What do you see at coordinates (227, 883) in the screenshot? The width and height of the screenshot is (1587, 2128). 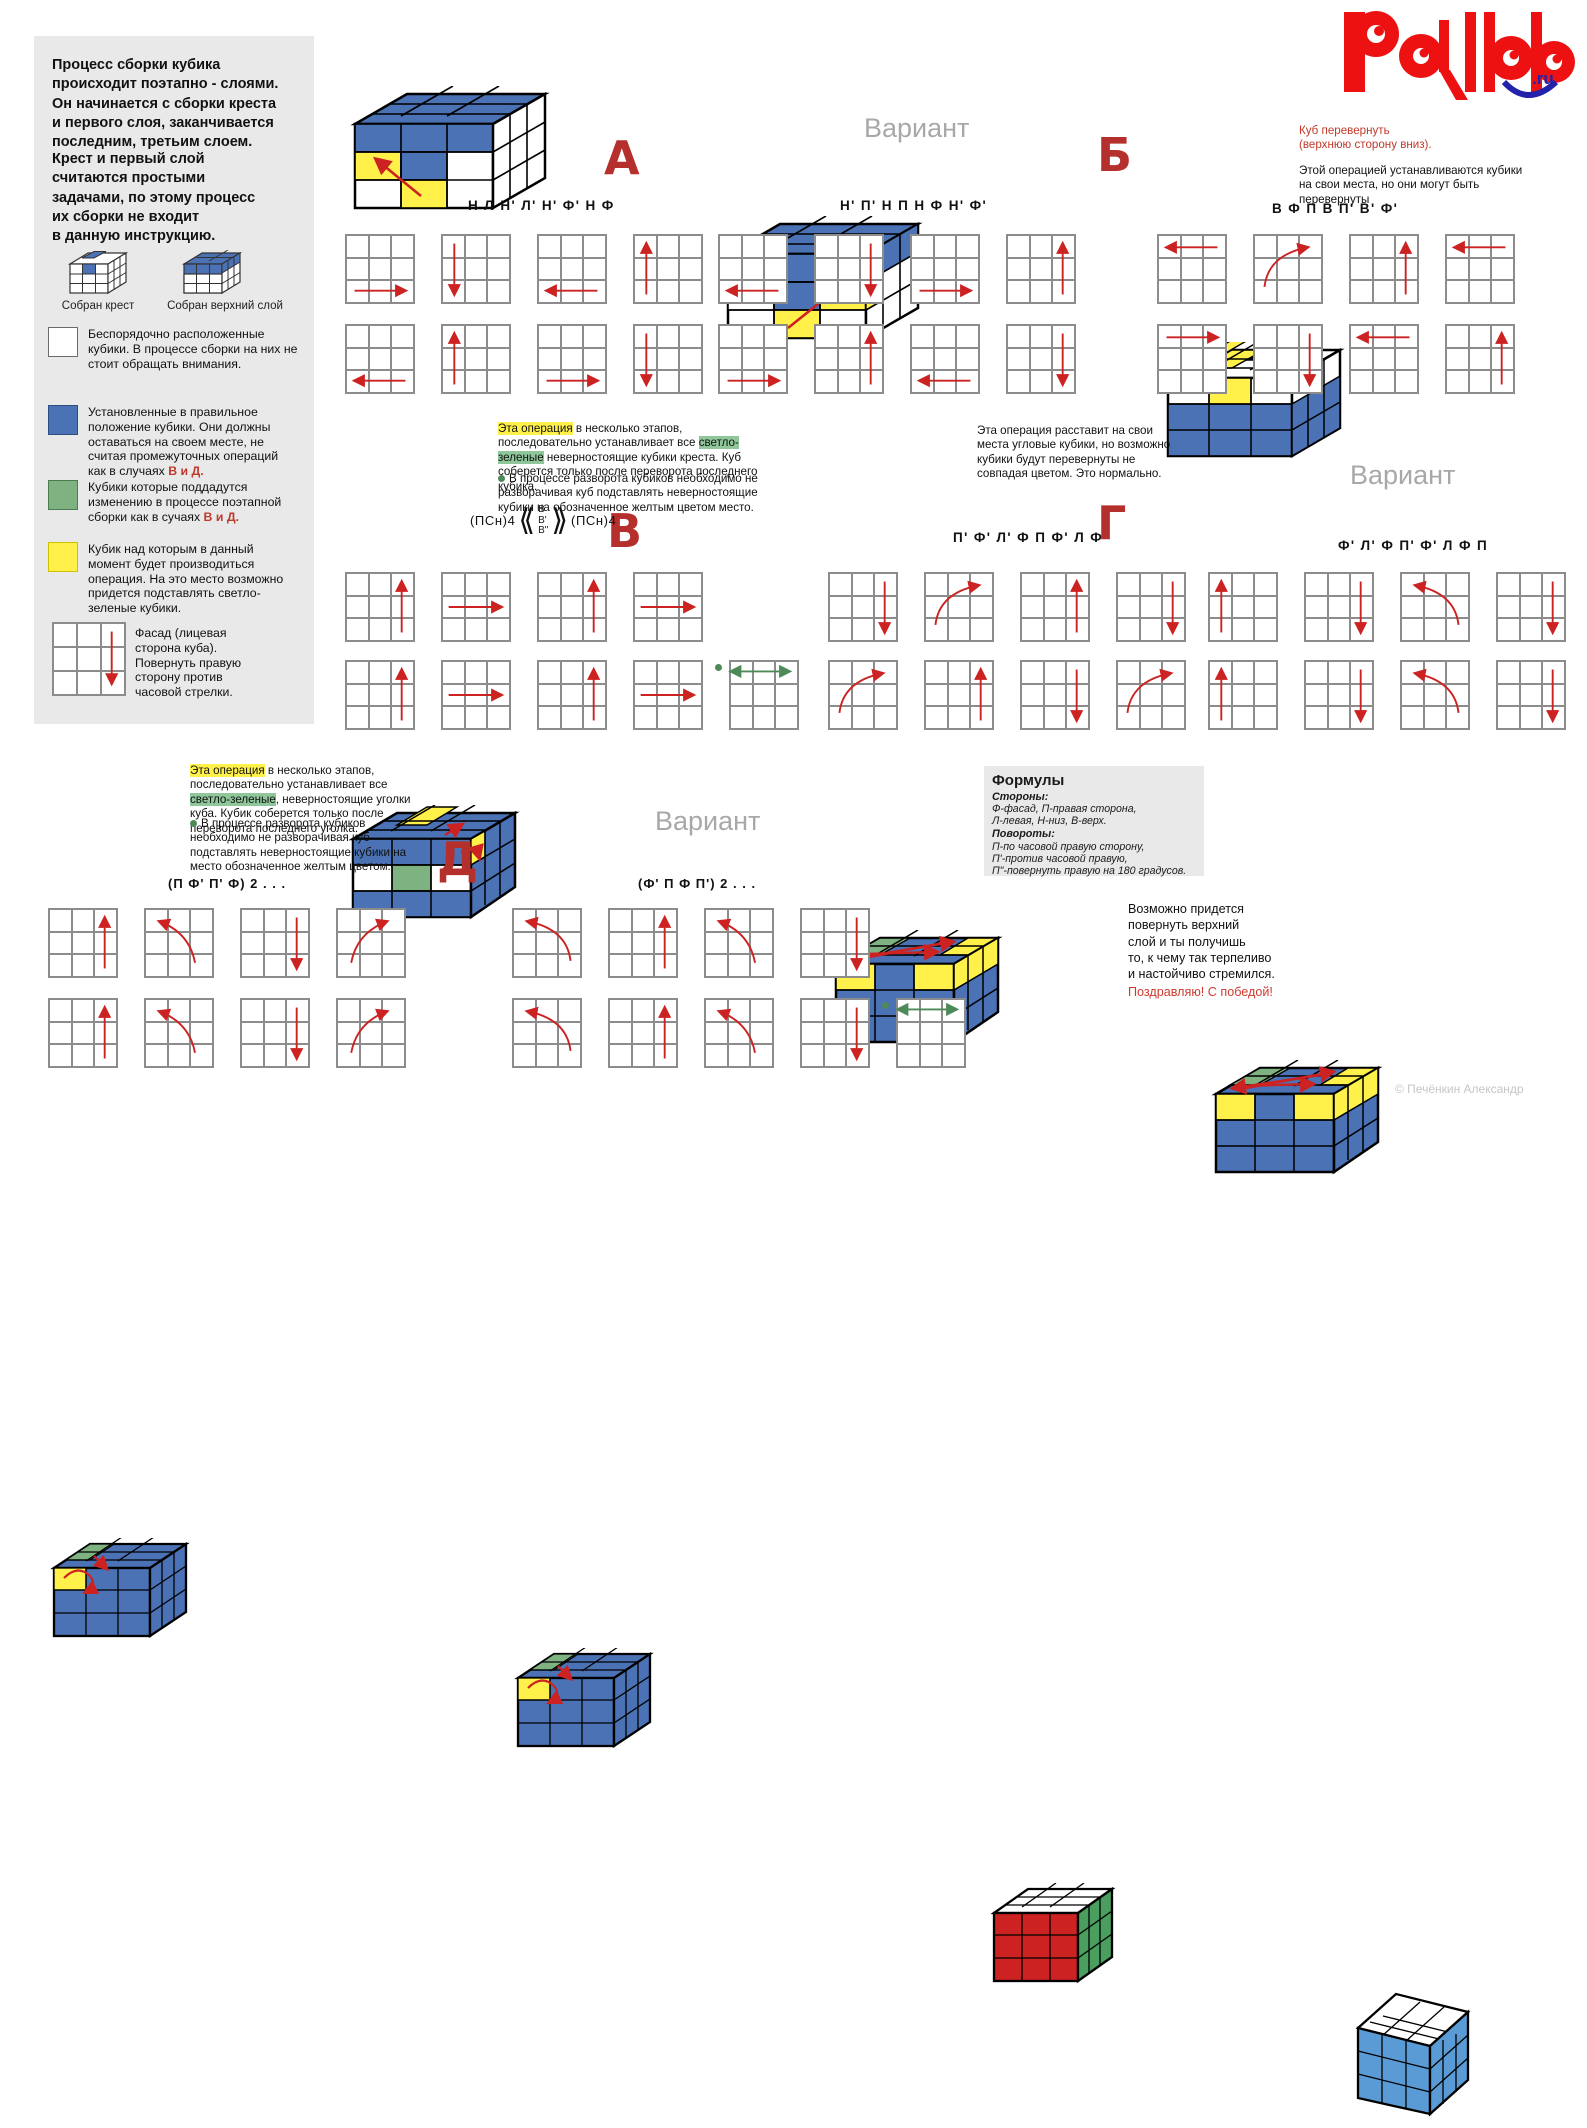 I see `formula-d: (П Ф' П' Ф) 2 . . .` at bounding box center [227, 883].